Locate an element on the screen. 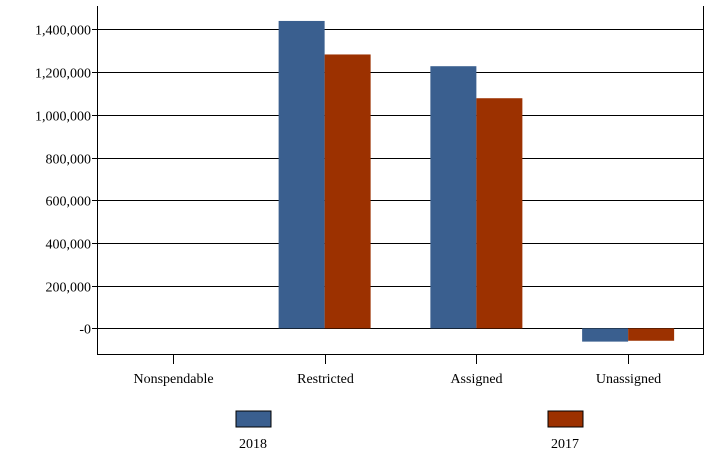 The height and width of the screenshot is (455, 707). y-tick-label: 600,000 is located at coordinates (69, 202).